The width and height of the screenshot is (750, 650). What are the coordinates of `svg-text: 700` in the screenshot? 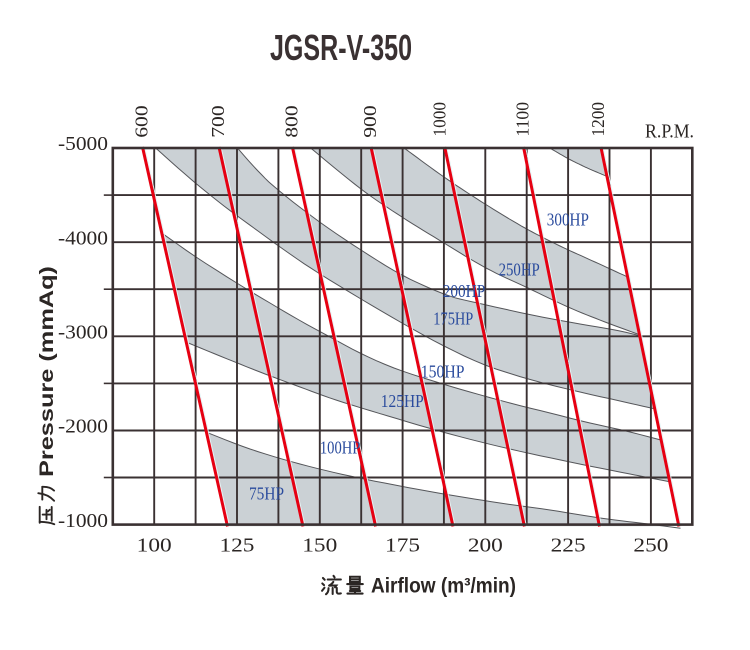 It's located at (218, 121).